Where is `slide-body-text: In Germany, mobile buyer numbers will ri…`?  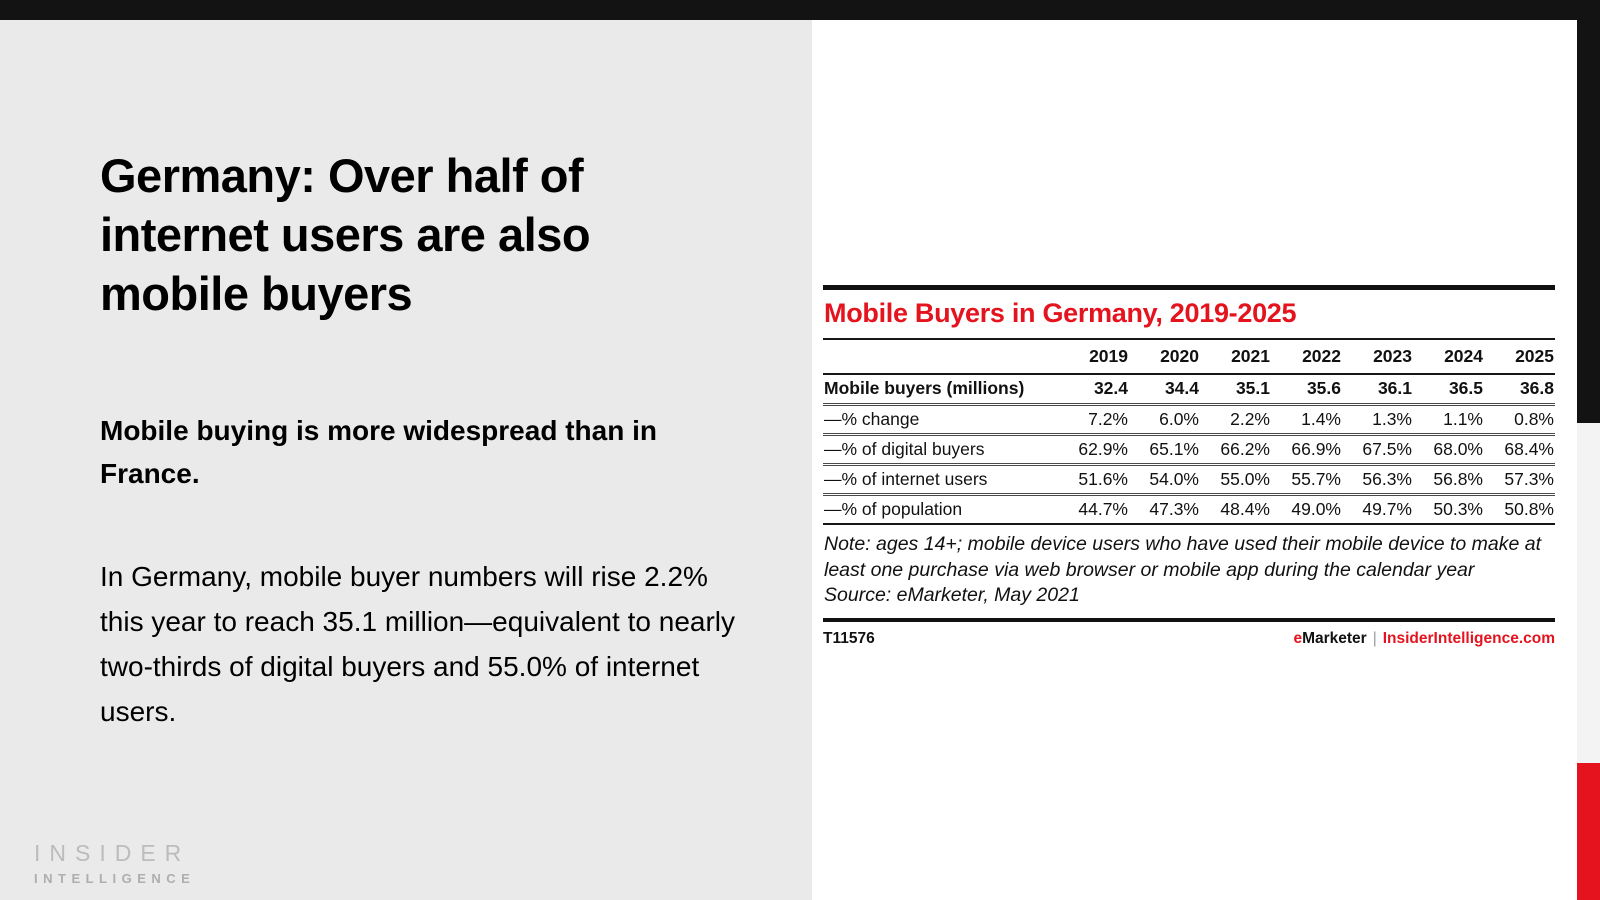 slide-body-text: In Germany, mobile buyer numbers will ri… is located at coordinates (418, 644).